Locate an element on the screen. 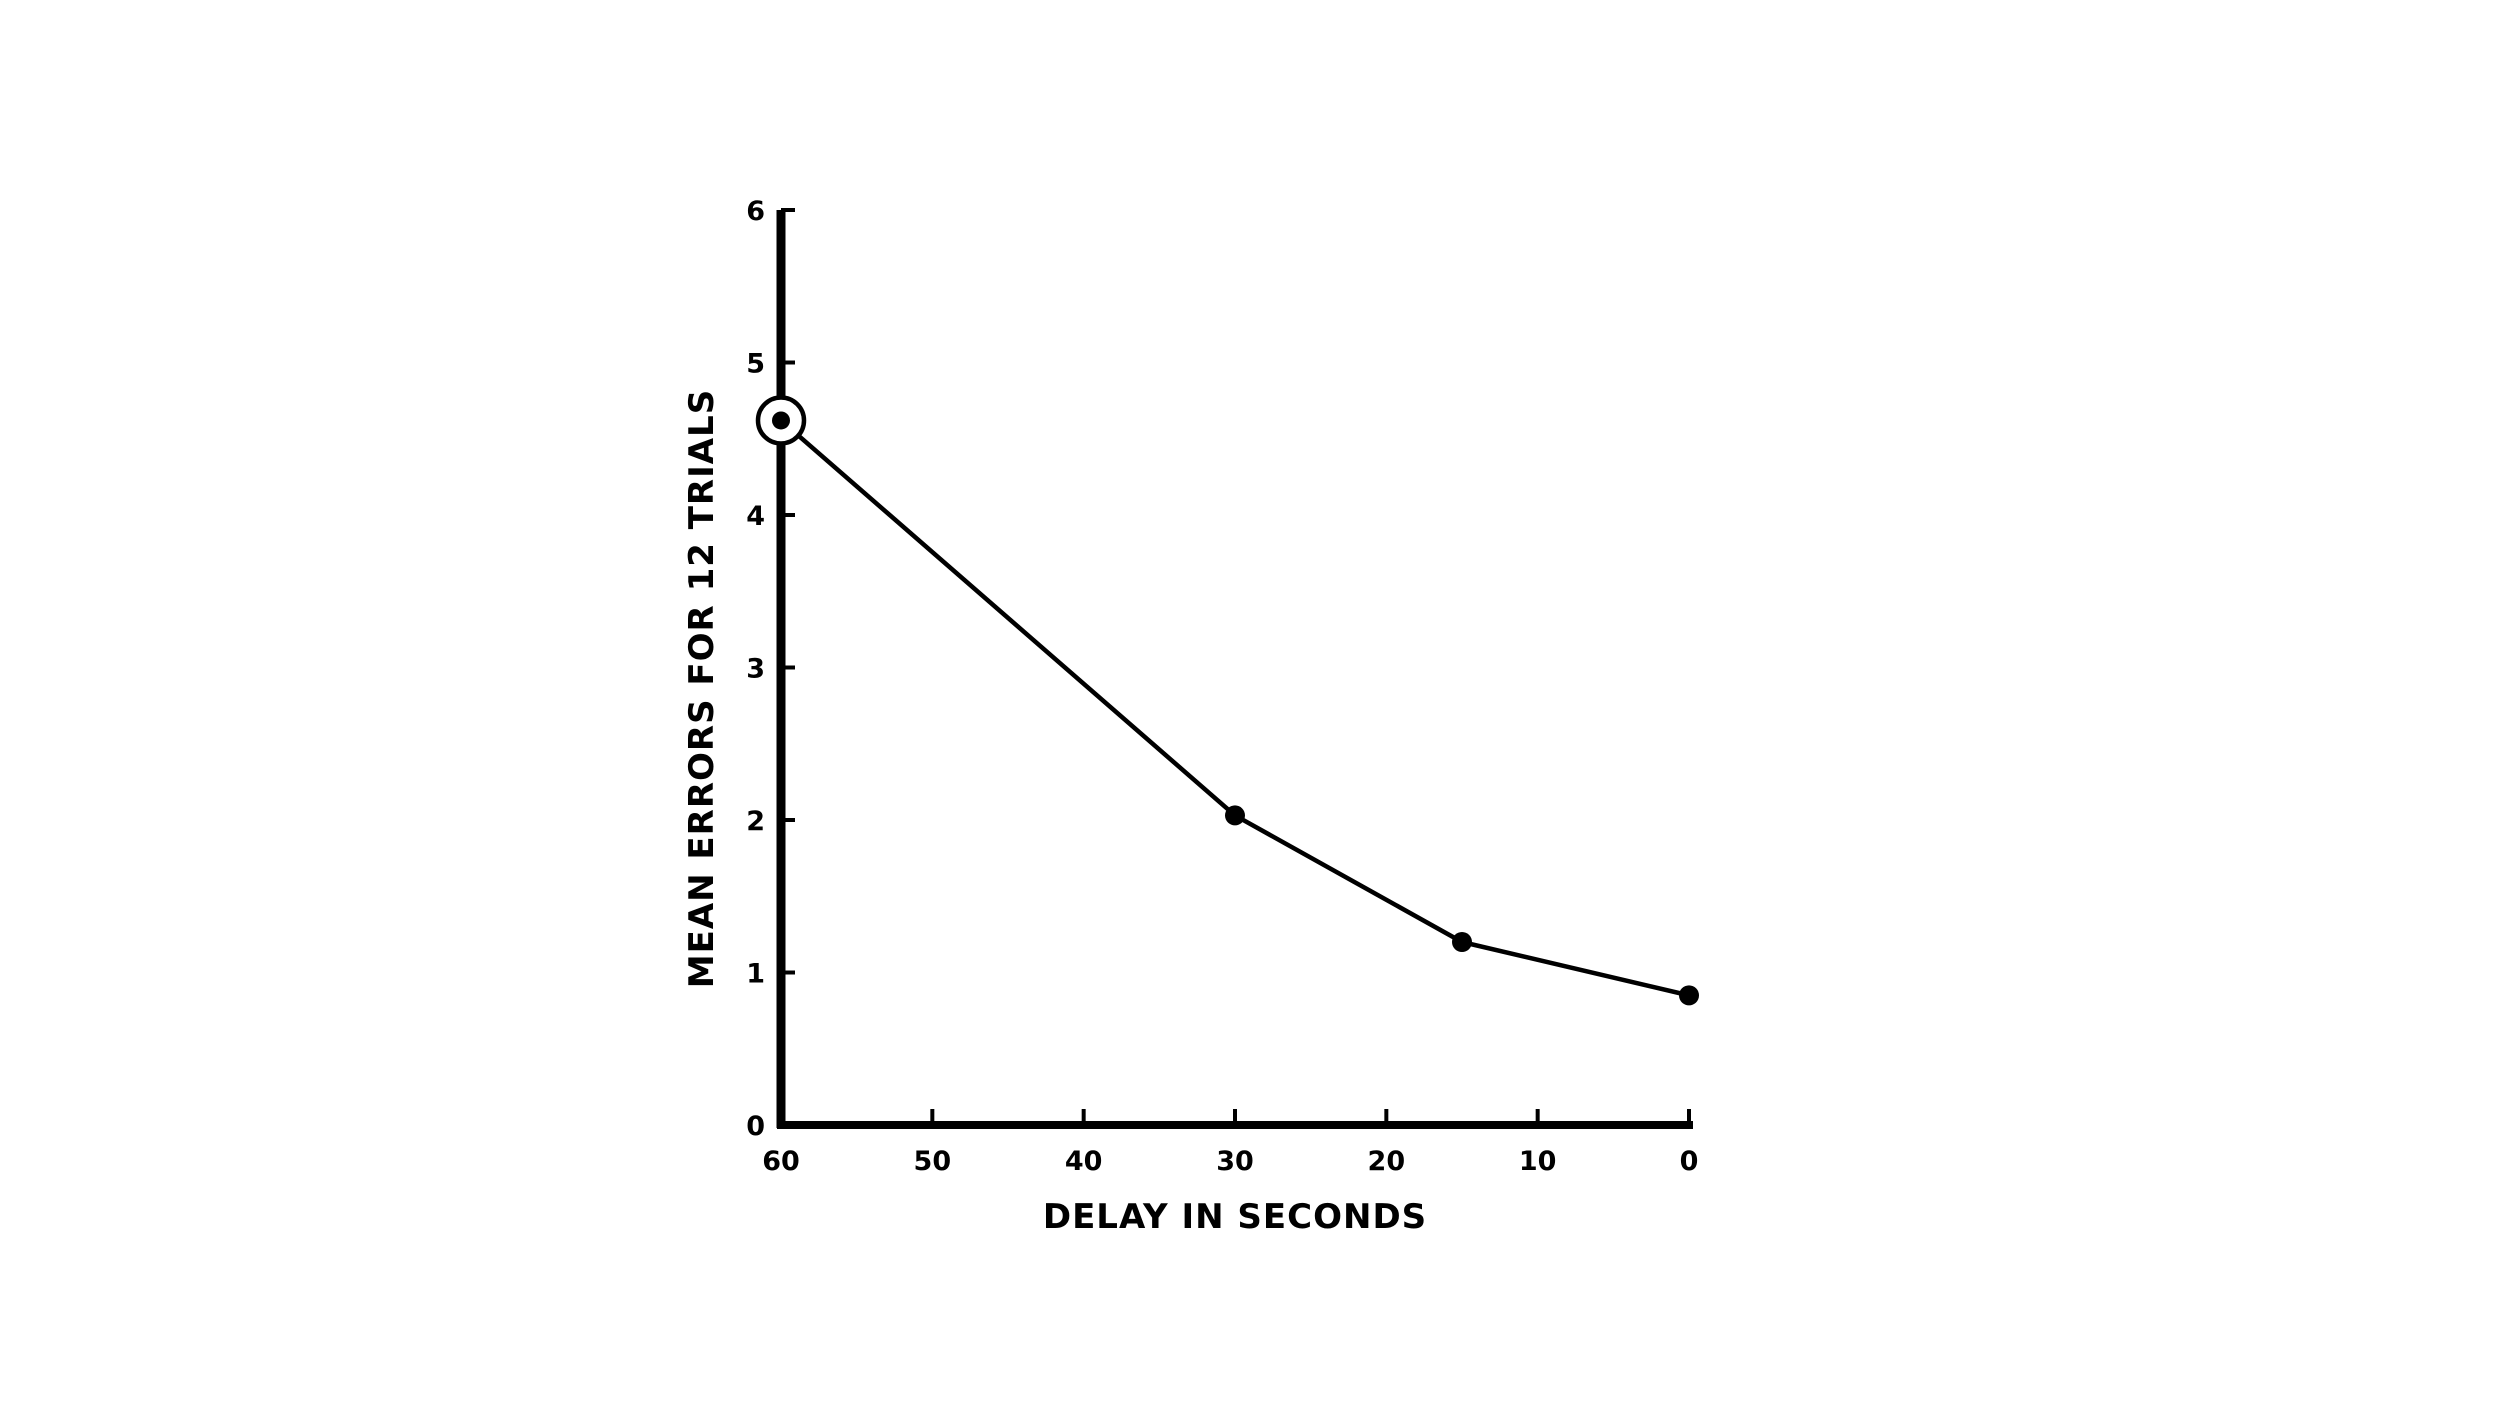  y-tick-label: 2 is located at coordinates (755, 821).